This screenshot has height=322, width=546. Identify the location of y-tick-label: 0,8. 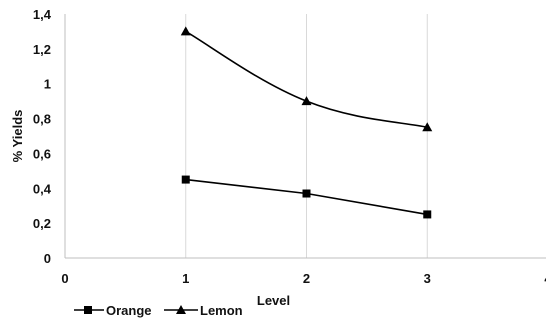
(42, 119).